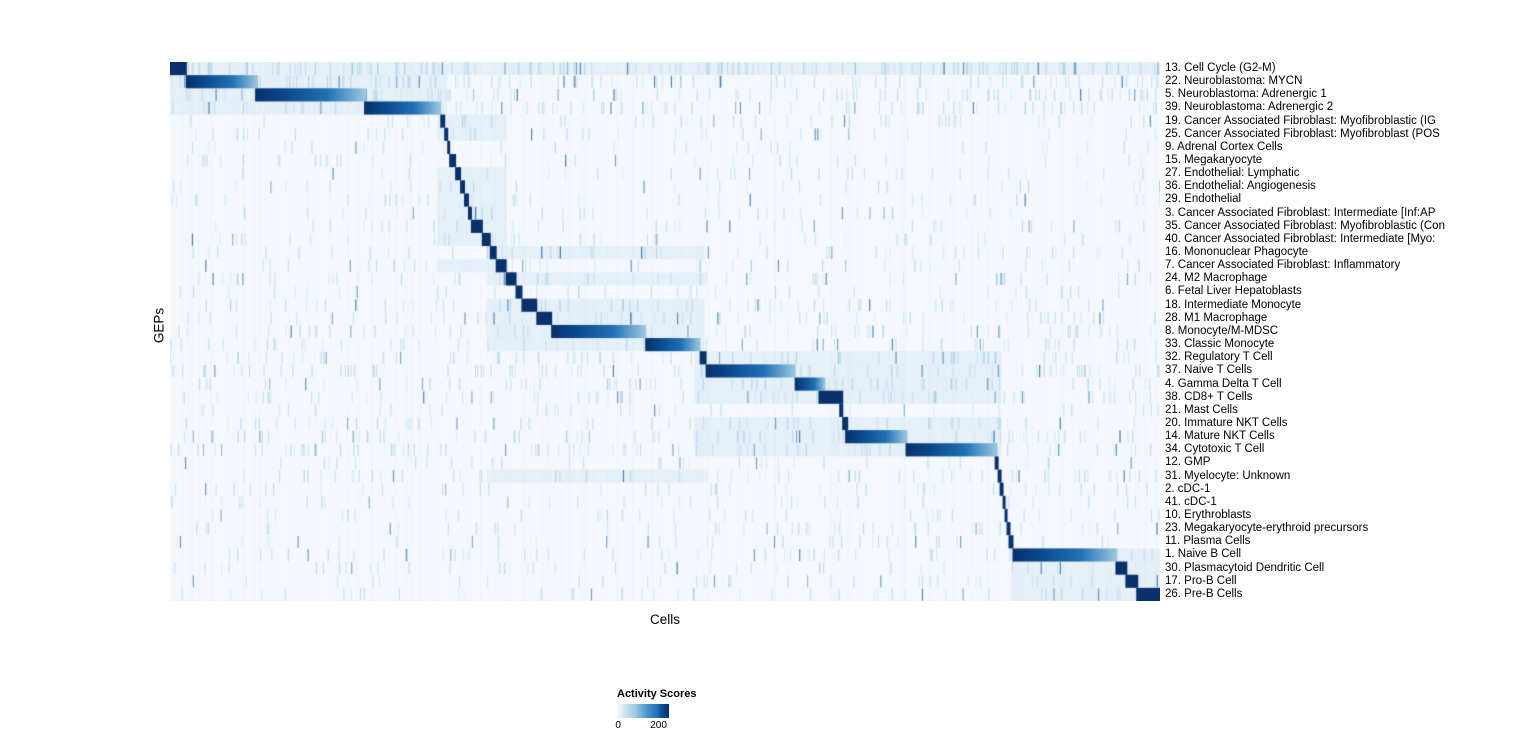 The image size is (1540, 743). What do you see at coordinates (1222, 330) in the screenshot?
I see `row-label: 8. Monocyte/M-MDSC` at bounding box center [1222, 330].